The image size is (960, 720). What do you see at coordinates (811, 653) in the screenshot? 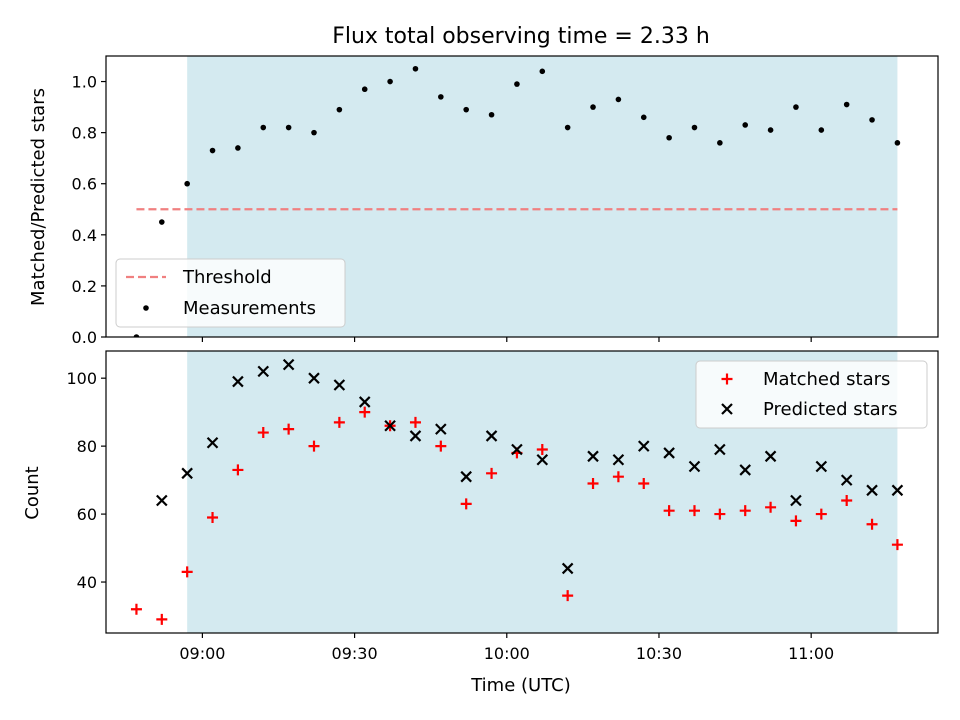
I see `x-tick-label: 11:00` at bounding box center [811, 653].